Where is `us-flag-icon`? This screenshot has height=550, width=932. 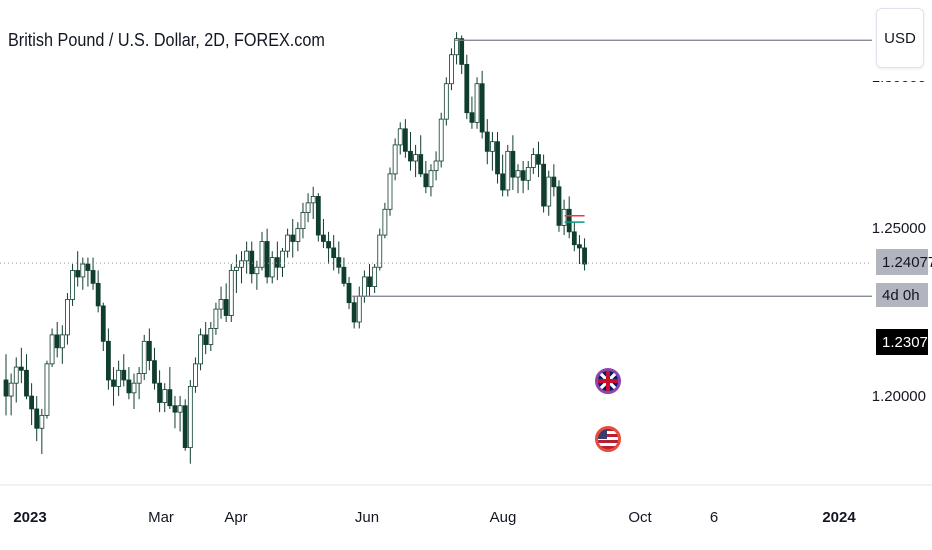
us-flag-icon is located at coordinates (608, 439).